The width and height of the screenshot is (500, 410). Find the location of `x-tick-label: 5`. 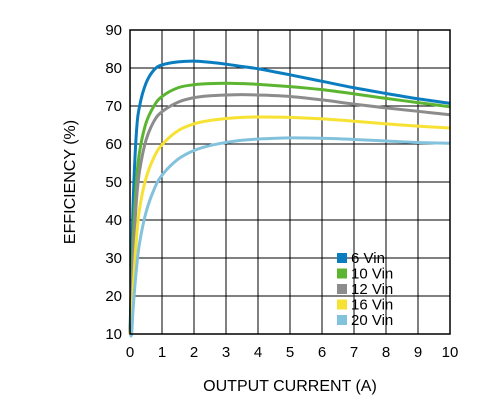

x-tick-label: 5 is located at coordinates (290, 352).